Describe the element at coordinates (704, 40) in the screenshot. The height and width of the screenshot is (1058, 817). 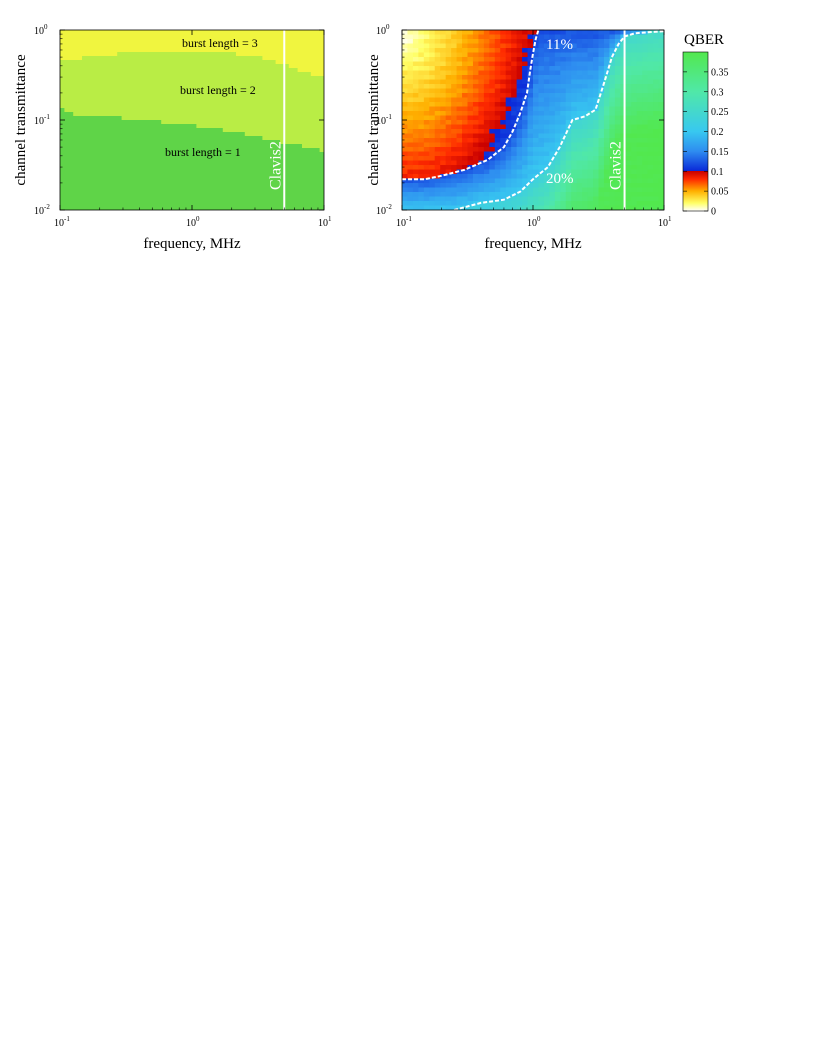
I see `colorbar-title: QBER` at that location.